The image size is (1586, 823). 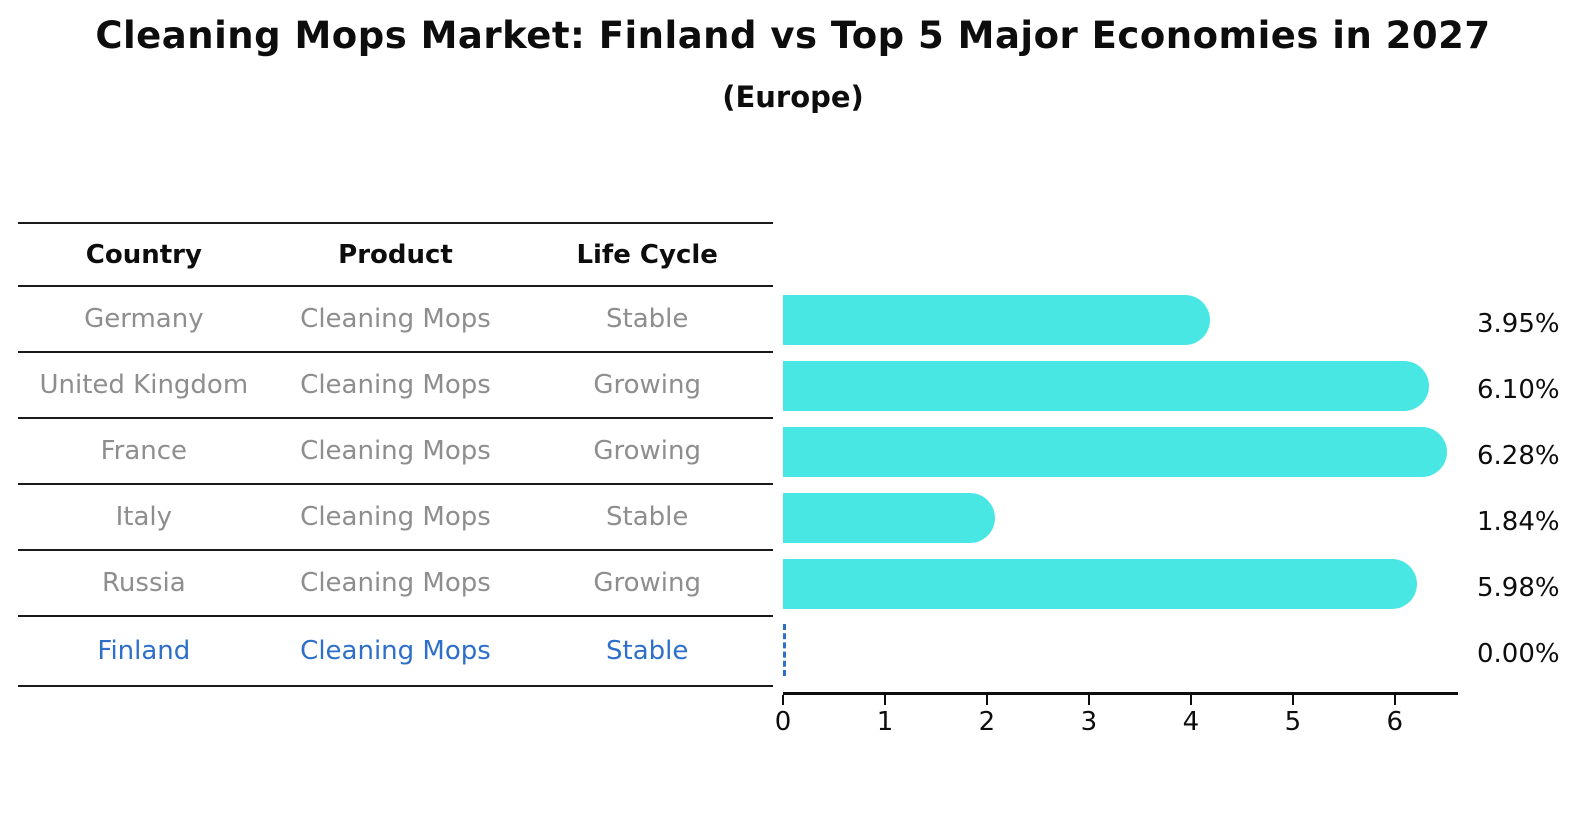 What do you see at coordinates (1119, 518) in the screenshot?
I see `bar-row-italy` at bounding box center [1119, 518].